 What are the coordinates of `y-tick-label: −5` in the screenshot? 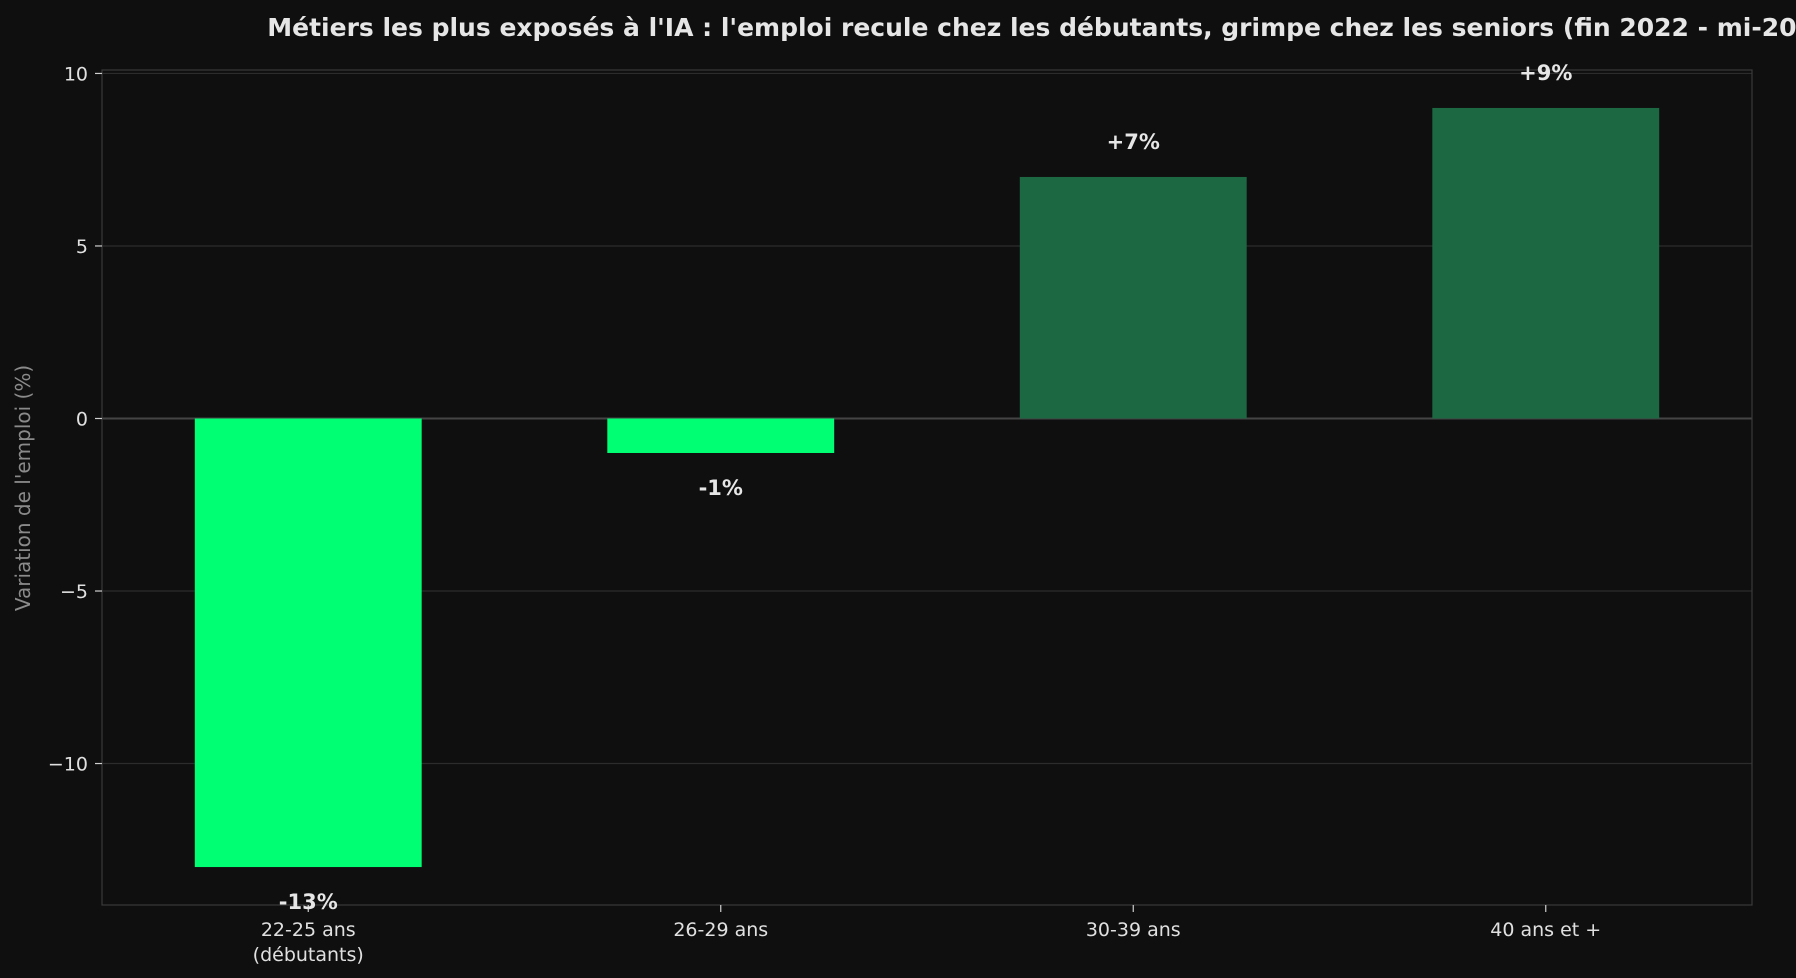 It's located at (74, 592).